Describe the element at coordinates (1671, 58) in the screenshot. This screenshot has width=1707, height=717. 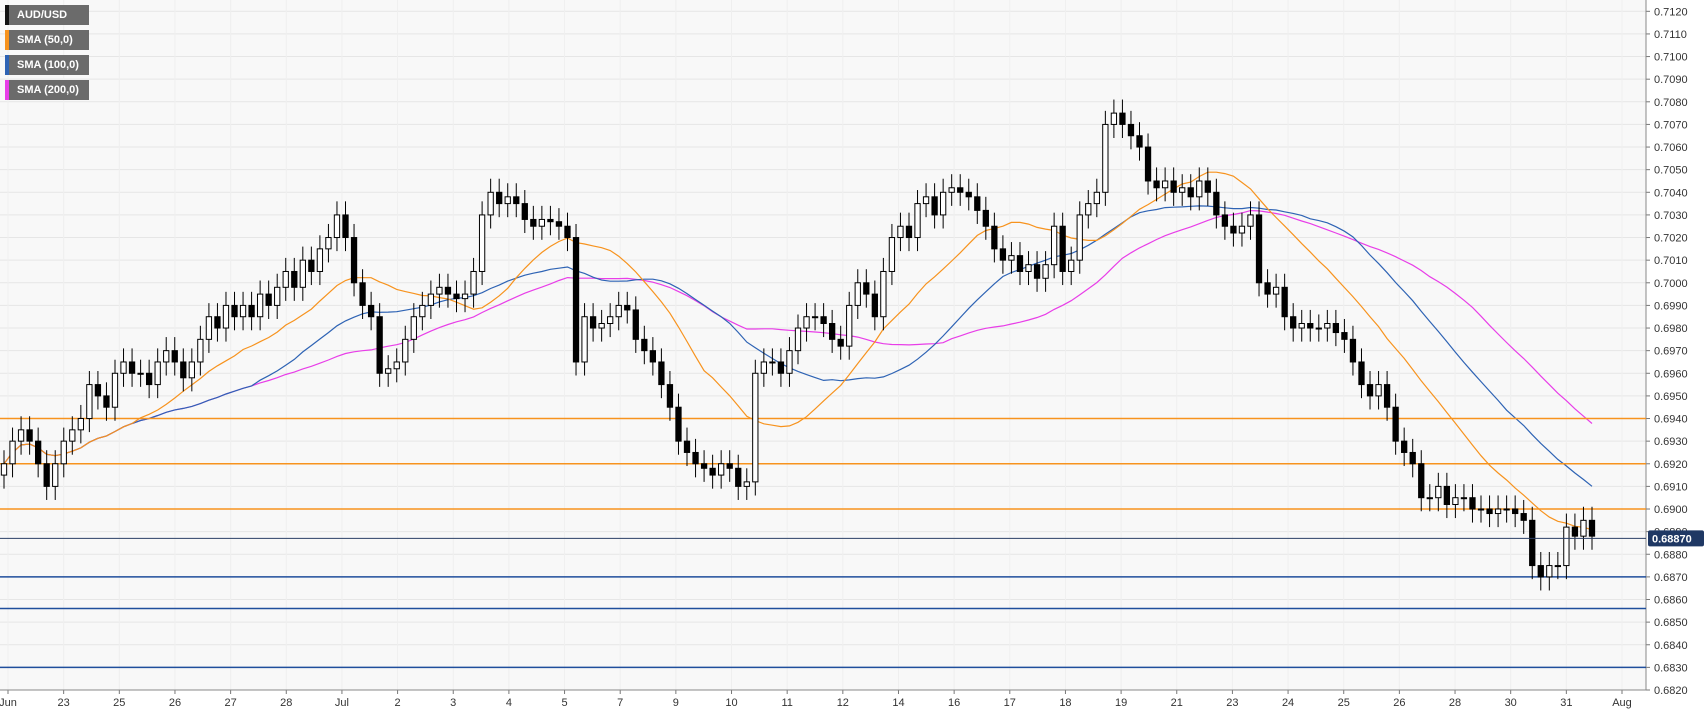
I see `y-tick-label: 0.7100` at that location.